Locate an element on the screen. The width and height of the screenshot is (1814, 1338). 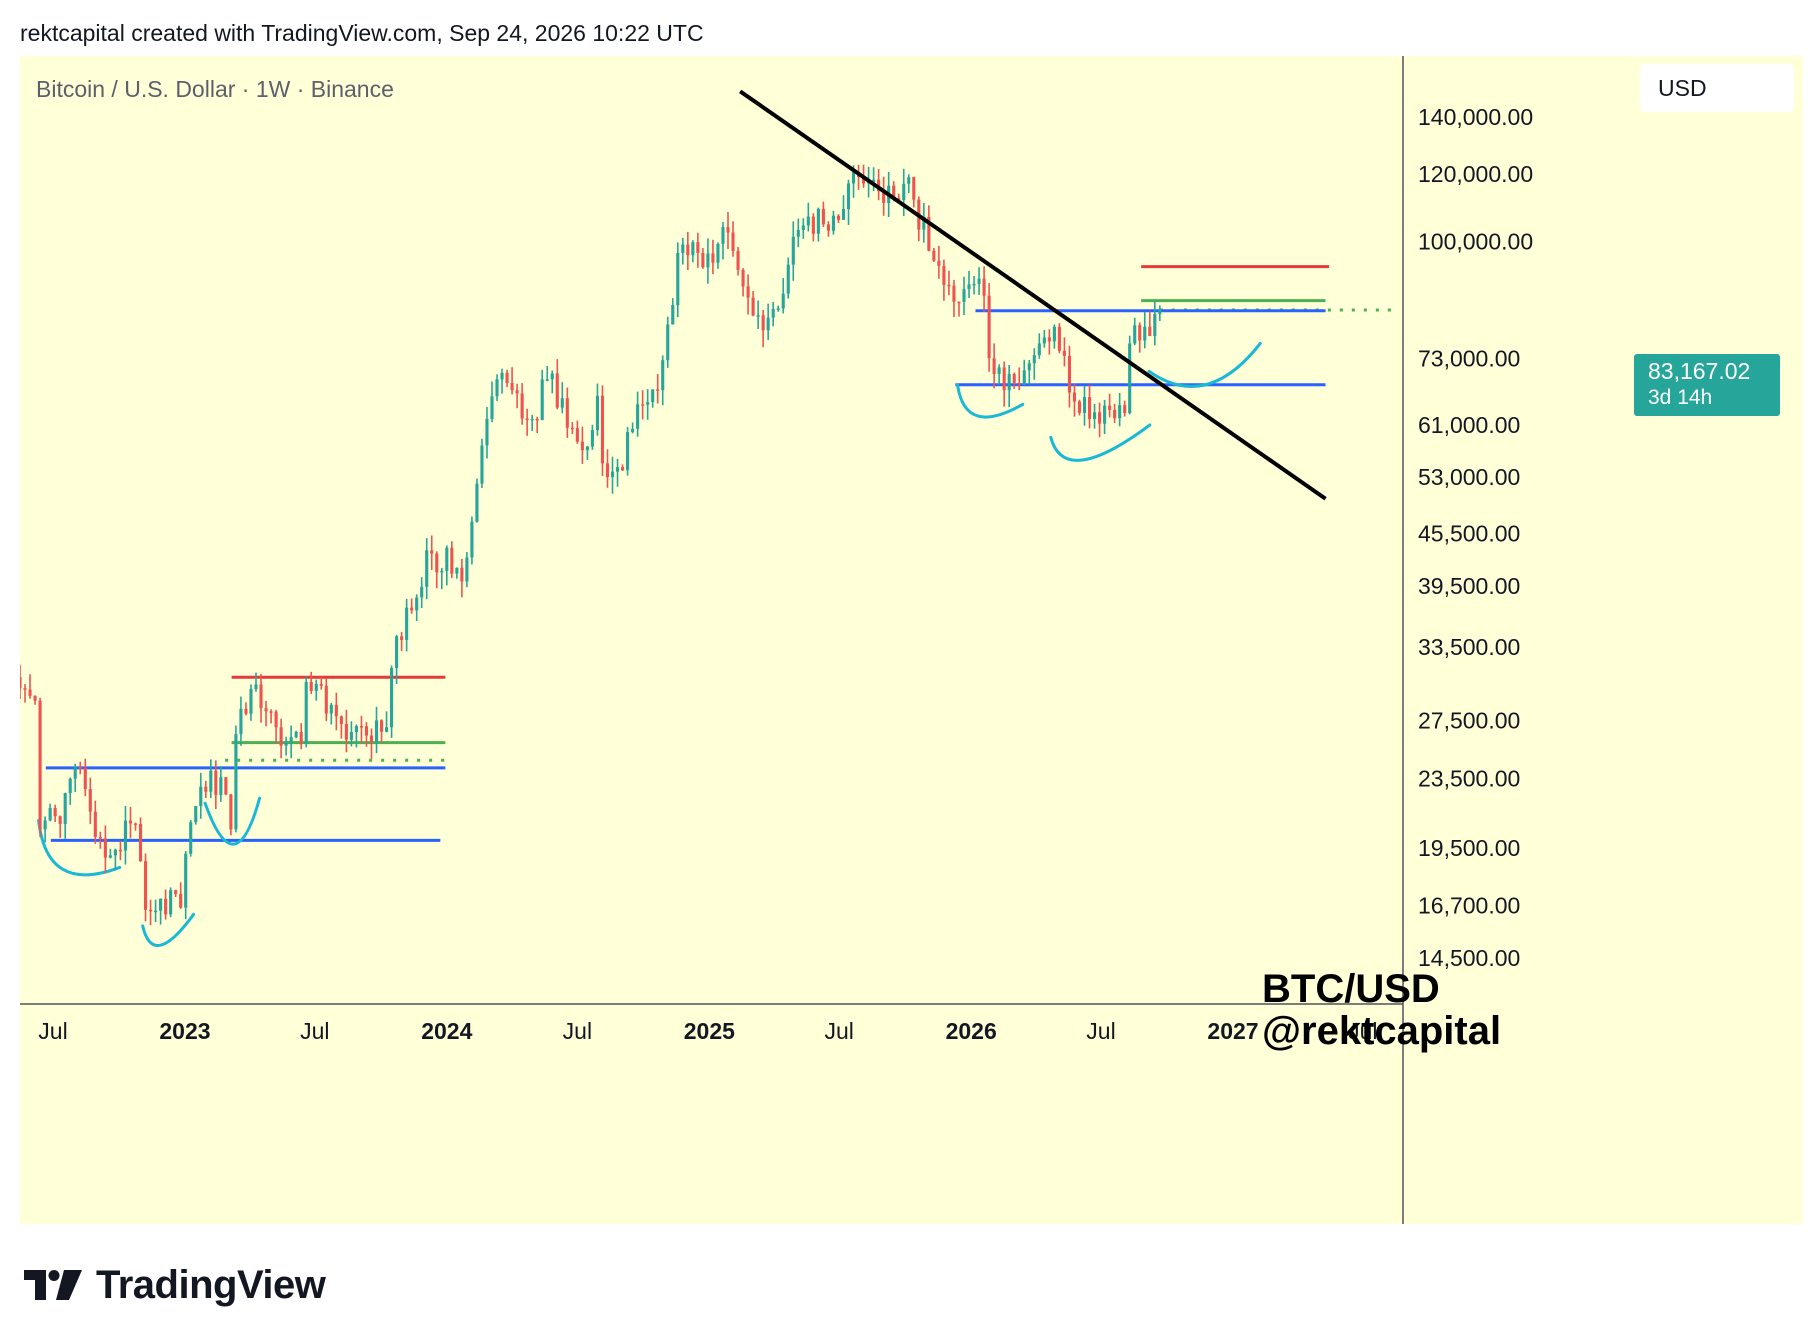
price-tick-label: 27,500.00 is located at coordinates (1469, 720).